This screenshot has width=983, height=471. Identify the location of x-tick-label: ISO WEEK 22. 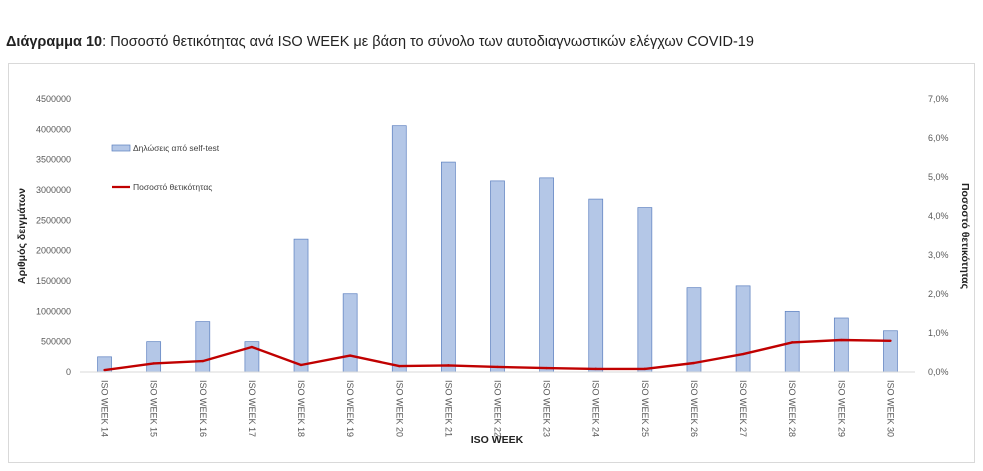
(498, 408).